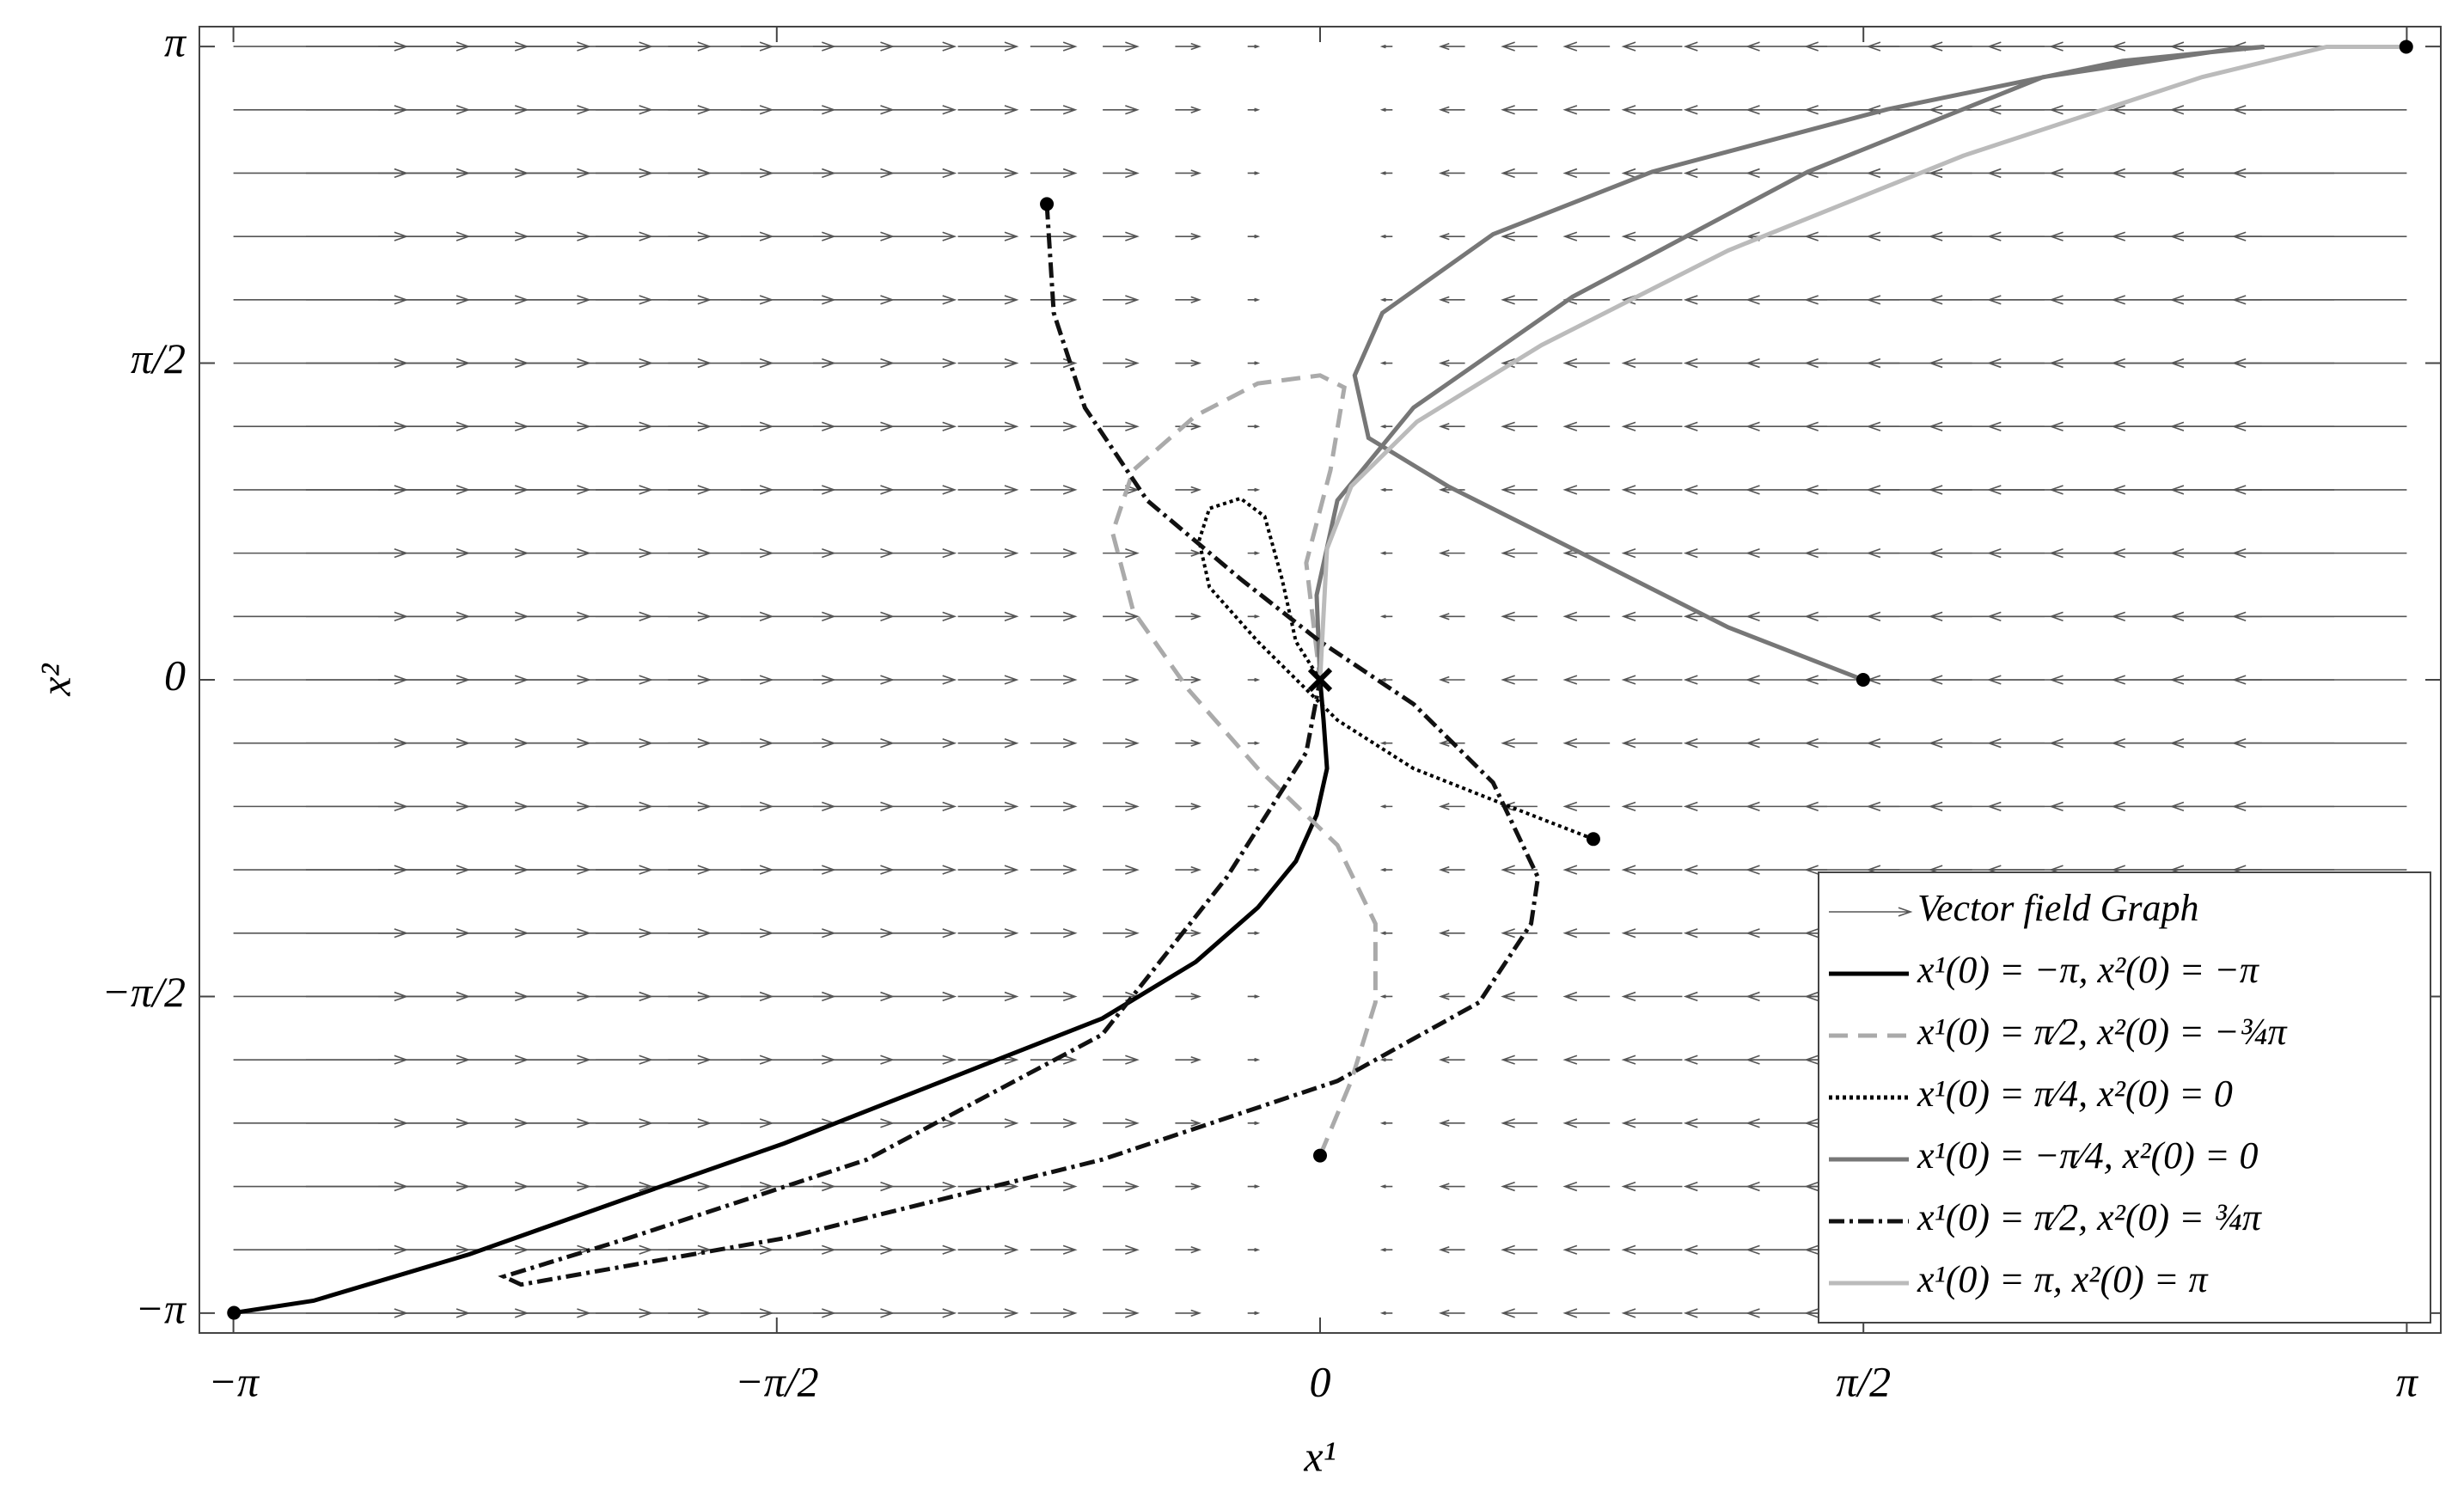  I want to click on legend-label: x¹(0) = π⁄4, x²(0) = 0, so click(2075, 1094).